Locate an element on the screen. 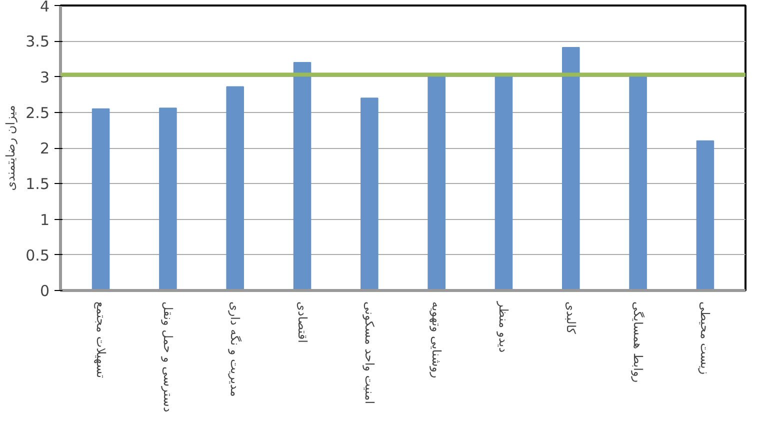 The height and width of the screenshot is (422, 760). x-tick-label: اقتصادی is located at coordinates (302, 322).